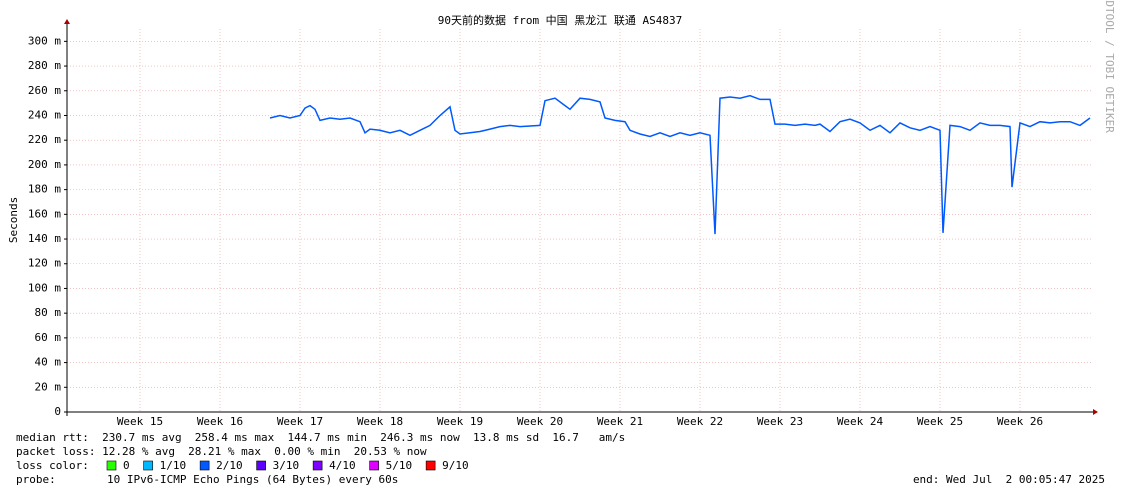 The width and height of the screenshot is (1121, 494). I want to click on side-text: RRDTOOL / TOBI OETIKER, so click(1109, 66).